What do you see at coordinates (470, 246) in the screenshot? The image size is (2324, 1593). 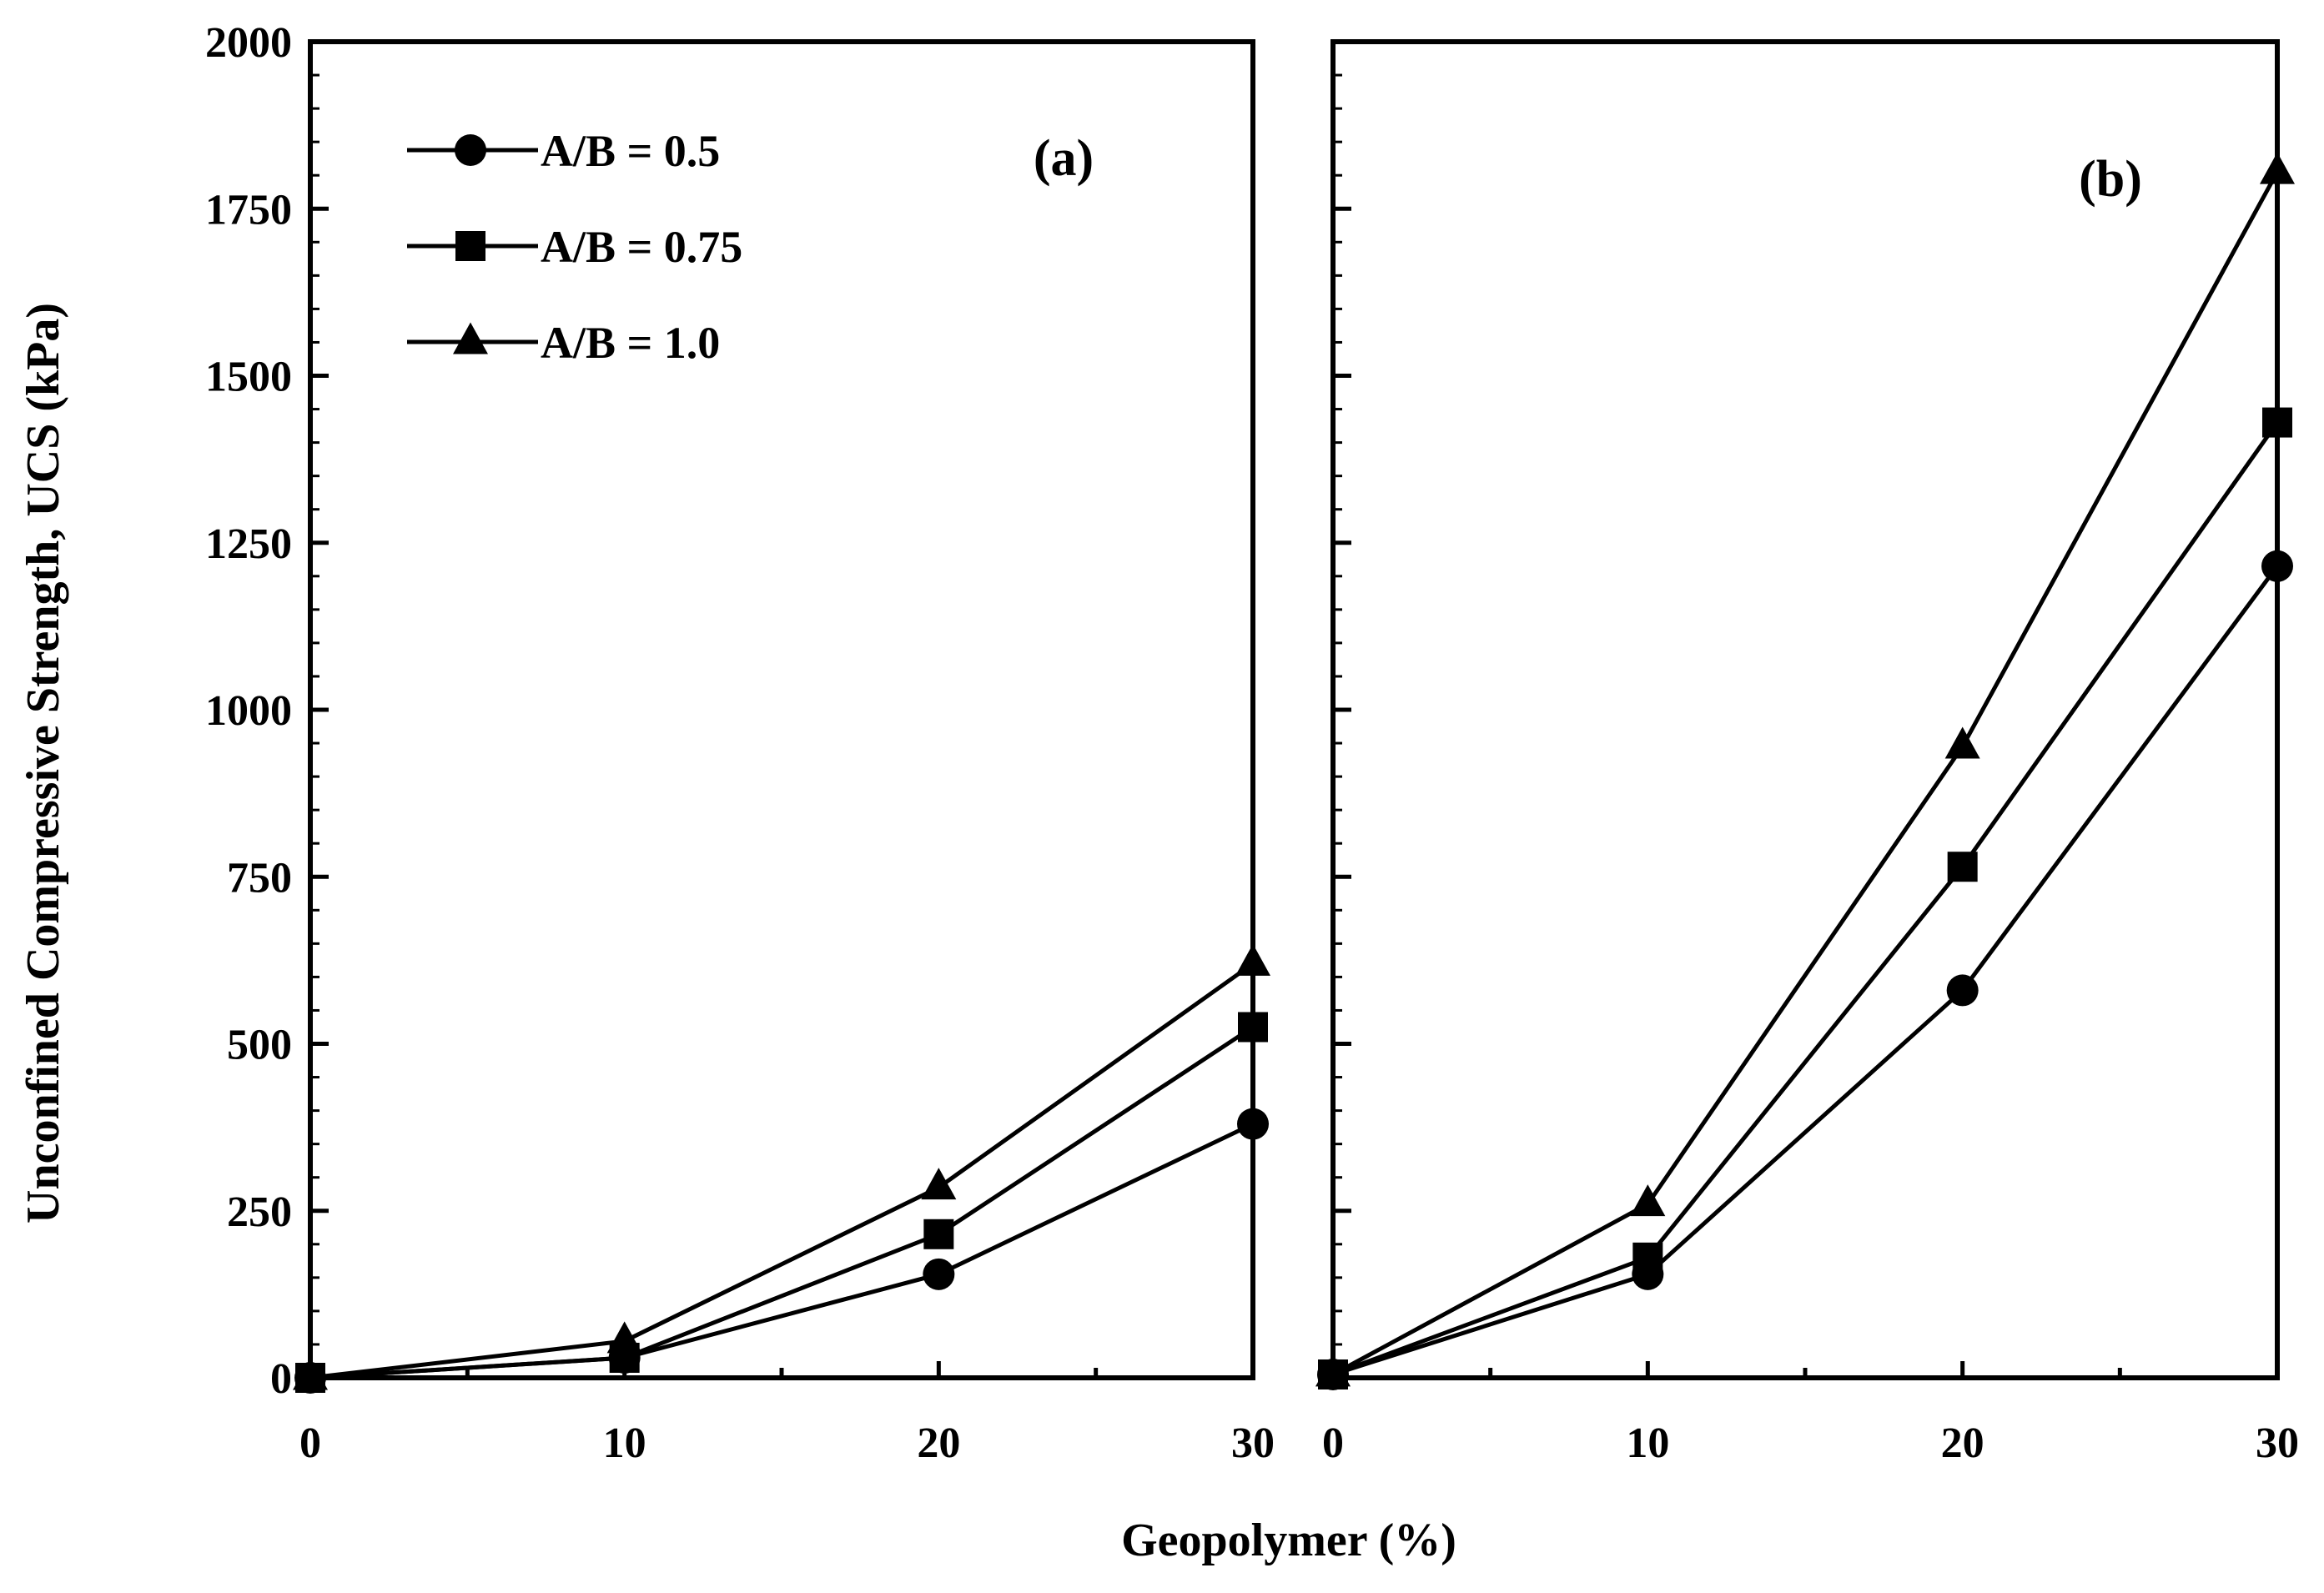 I see `legend-marker-square` at bounding box center [470, 246].